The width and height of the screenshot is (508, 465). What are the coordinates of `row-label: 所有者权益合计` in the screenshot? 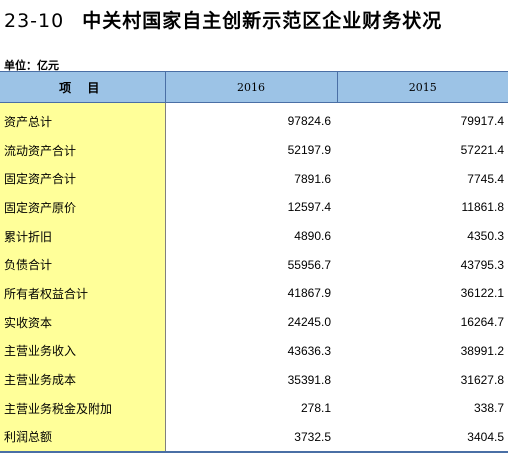 It's located at (83, 293).